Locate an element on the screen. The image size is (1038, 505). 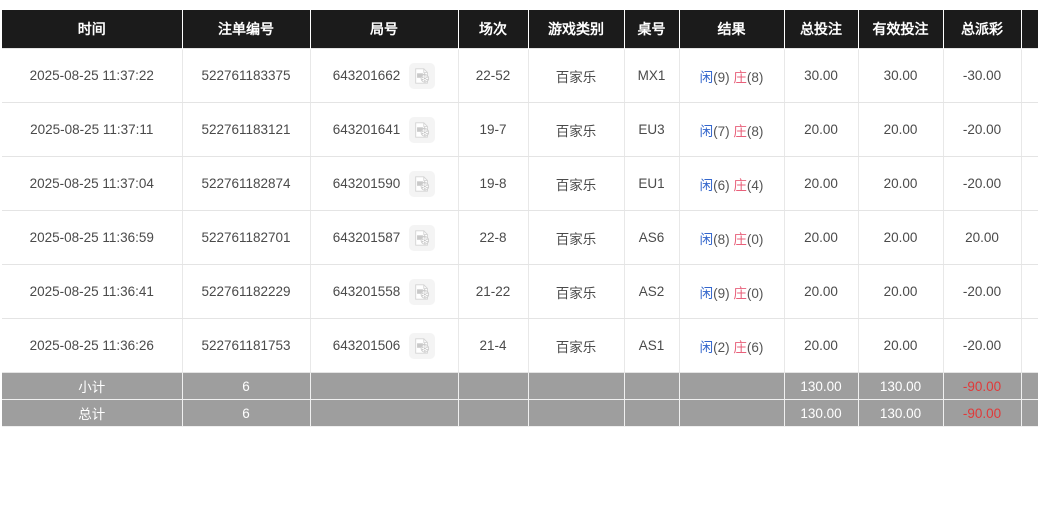
grand-total-extra is located at coordinates (1029, 413).